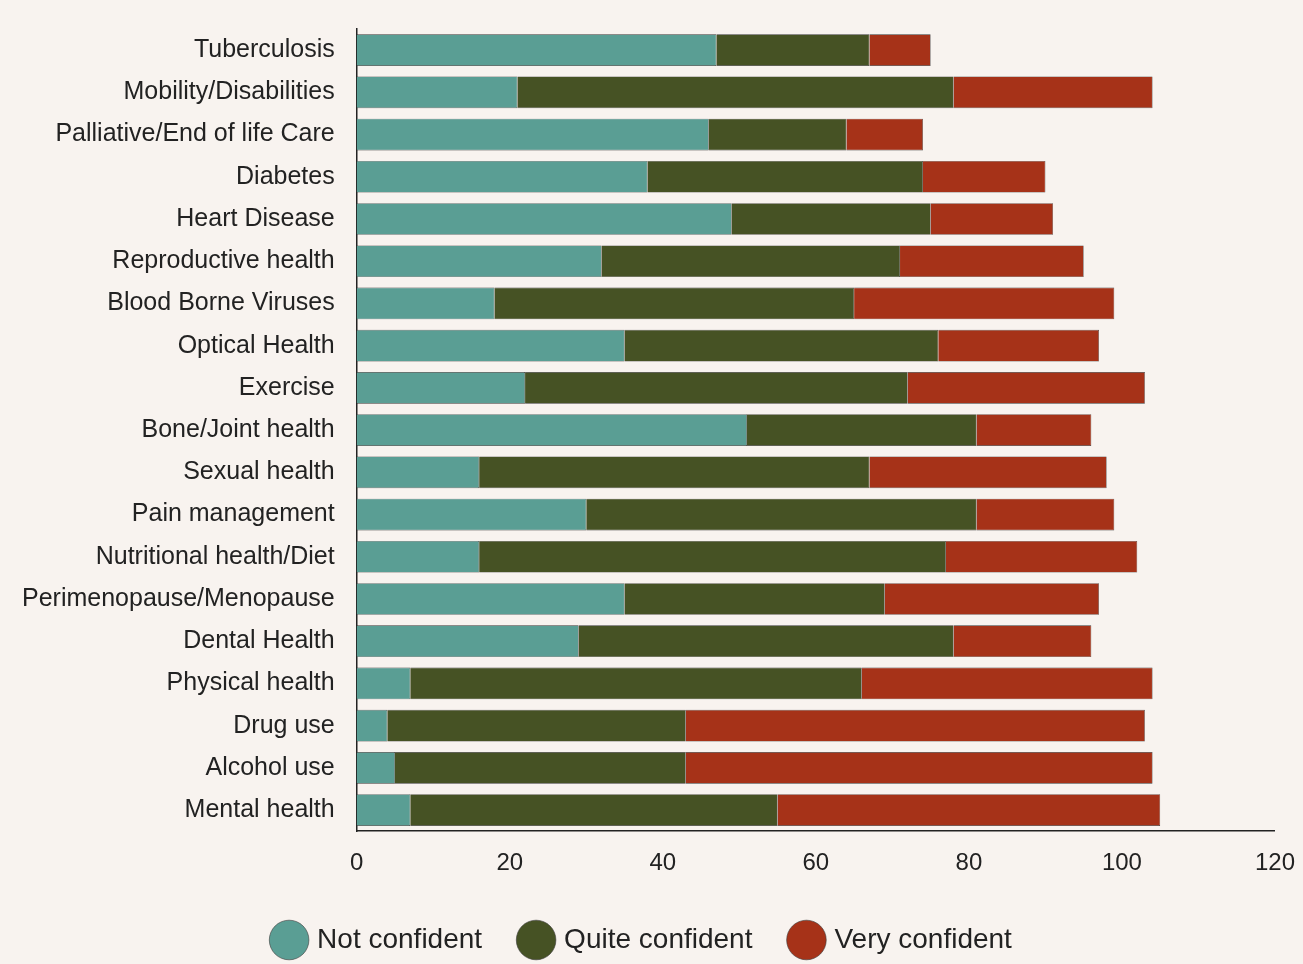  Describe the element at coordinates (264, 48) in the screenshot. I see `y-tick-label: Tuberculosis` at that location.